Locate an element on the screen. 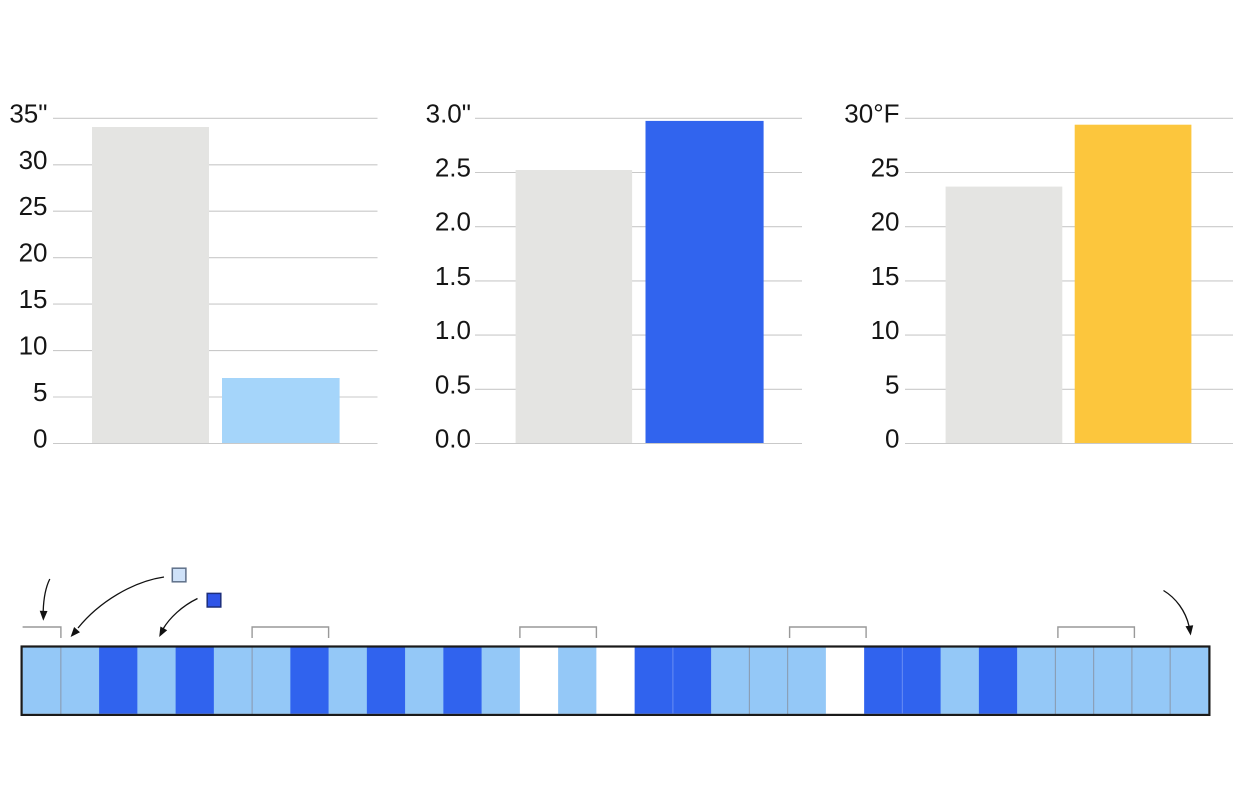 The height and width of the screenshot is (791, 1240). svg-text: 30°F is located at coordinates (871, 113).